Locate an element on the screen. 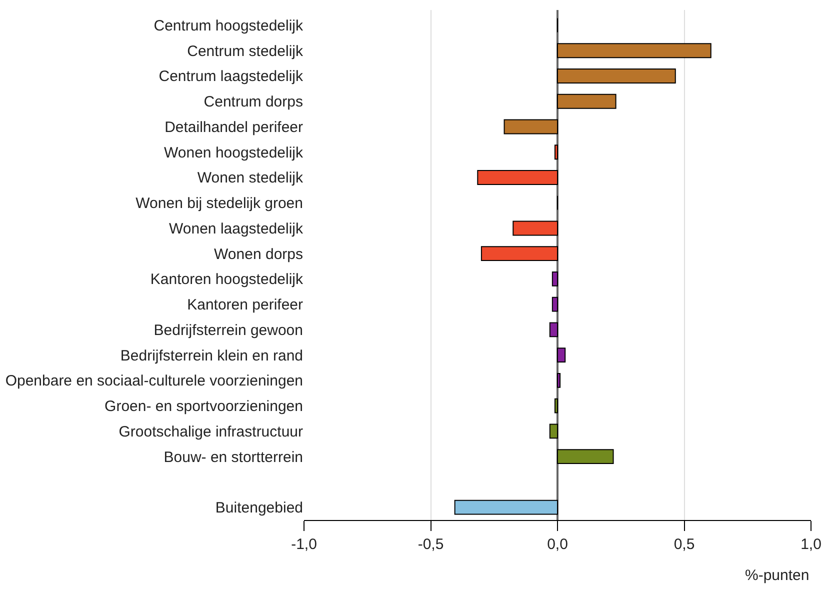  x-tick-label: -0,5 is located at coordinates (431, 544).